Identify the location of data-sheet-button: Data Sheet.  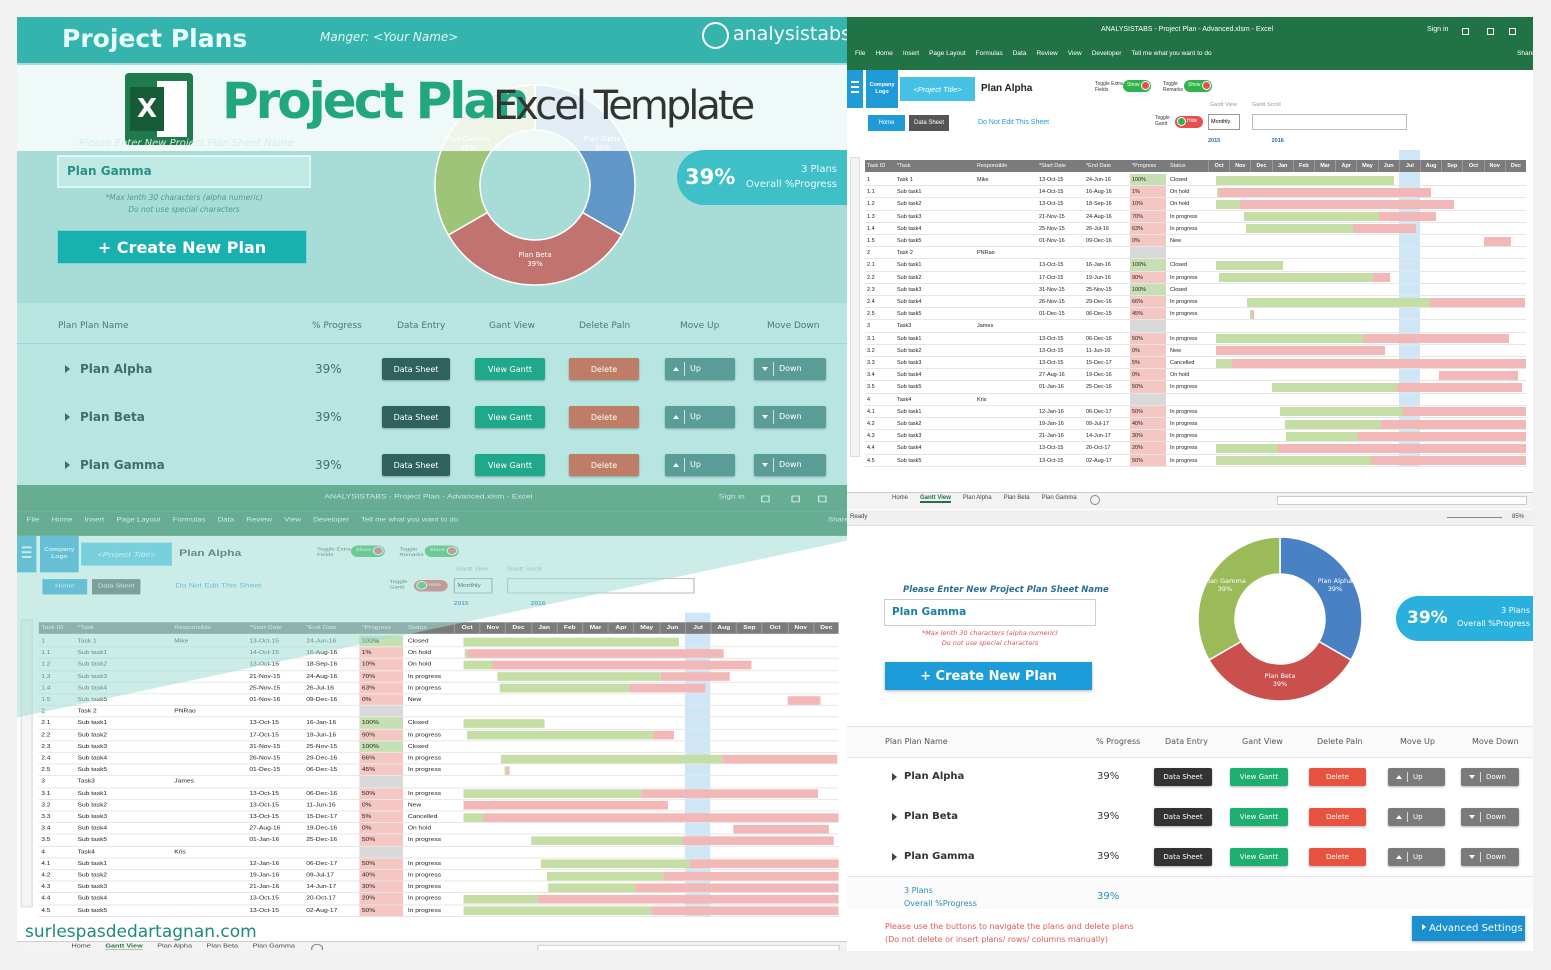
(929, 123).